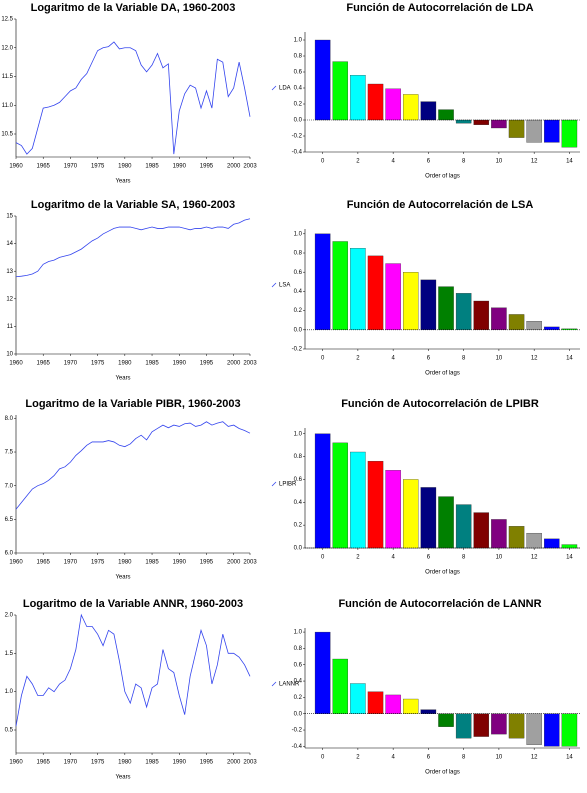 Image resolution: width=587 pixels, height=793 pixels. What do you see at coordinates (125, 763) in the screenshot?
I see `x-tick-label: 1980` at bounding box center [125, 763].